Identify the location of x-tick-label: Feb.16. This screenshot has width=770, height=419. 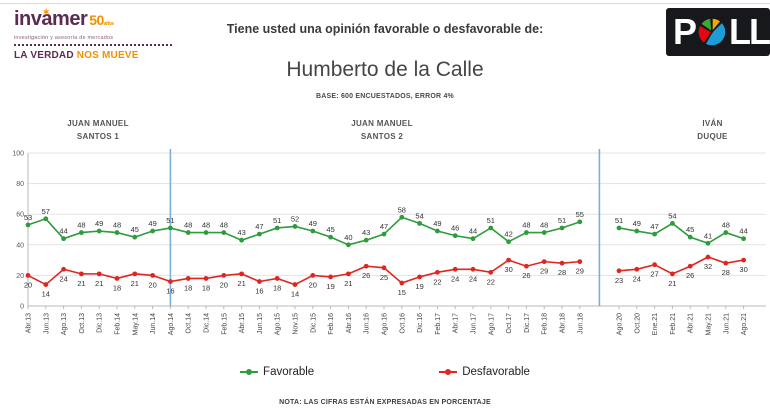
(331, 324).